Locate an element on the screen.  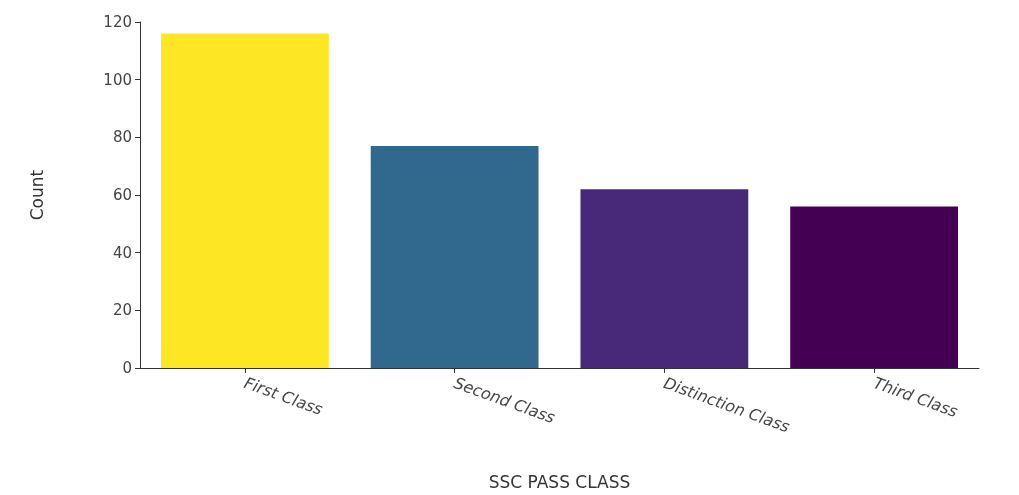
y-tick-label: 60 is located at coordinates (122, 195).